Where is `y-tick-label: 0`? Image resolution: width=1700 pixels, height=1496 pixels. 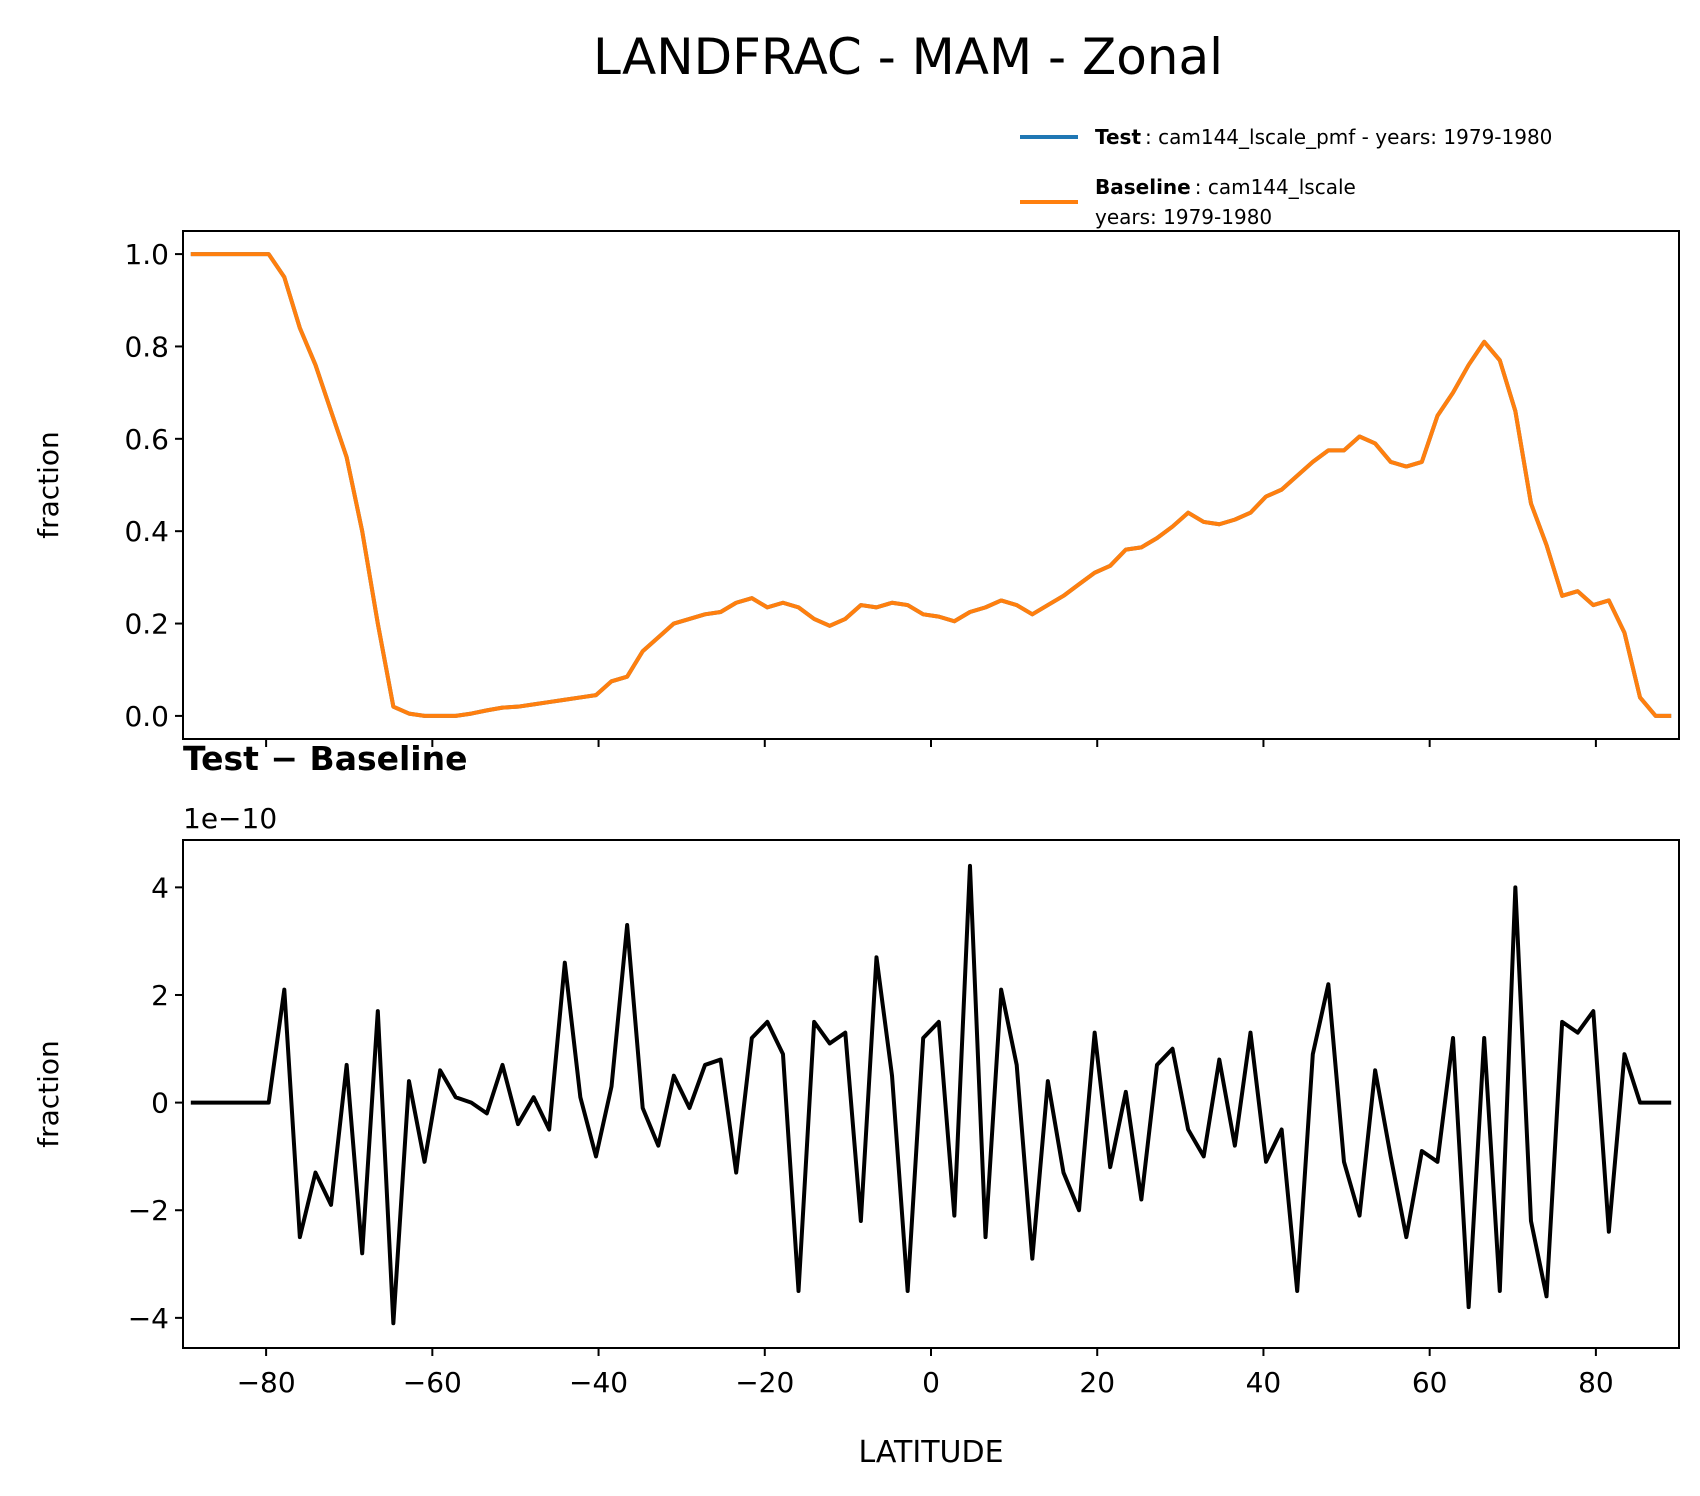 y-tick-label: 0 is located at coordinates (160, 1103).